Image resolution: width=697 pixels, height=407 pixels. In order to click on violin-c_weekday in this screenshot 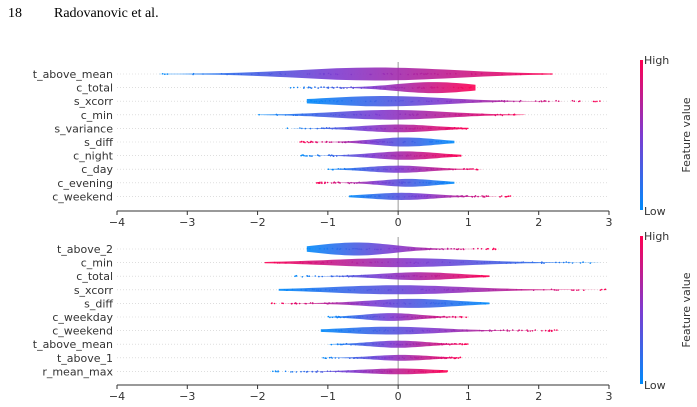, I will do `click(398, 317)`.